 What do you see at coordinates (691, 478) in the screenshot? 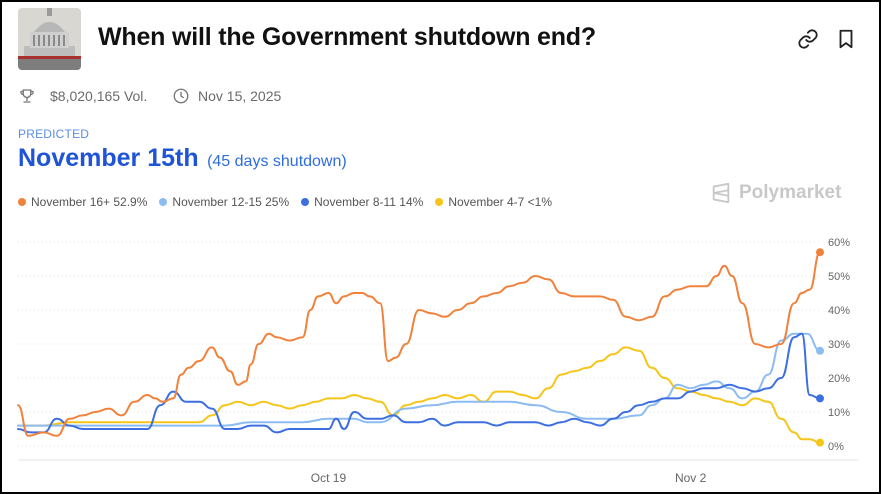
I see `x-tick-label: Nov 2` at bounding box center [691, 478].